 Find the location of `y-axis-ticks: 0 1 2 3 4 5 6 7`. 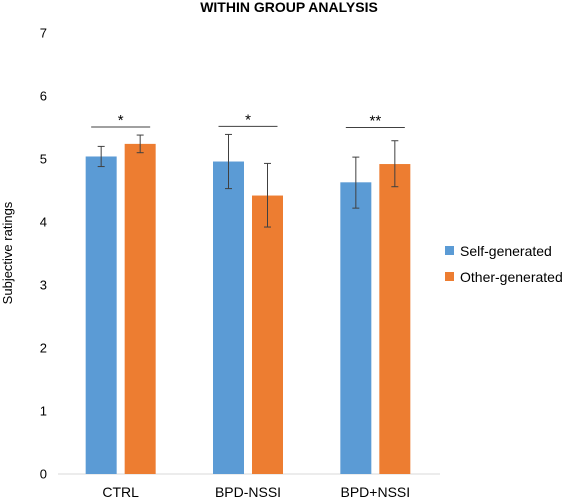

y-axis-ticks: 0 1 2 3 4 5 6 7 is located at coordinates (43, 254).